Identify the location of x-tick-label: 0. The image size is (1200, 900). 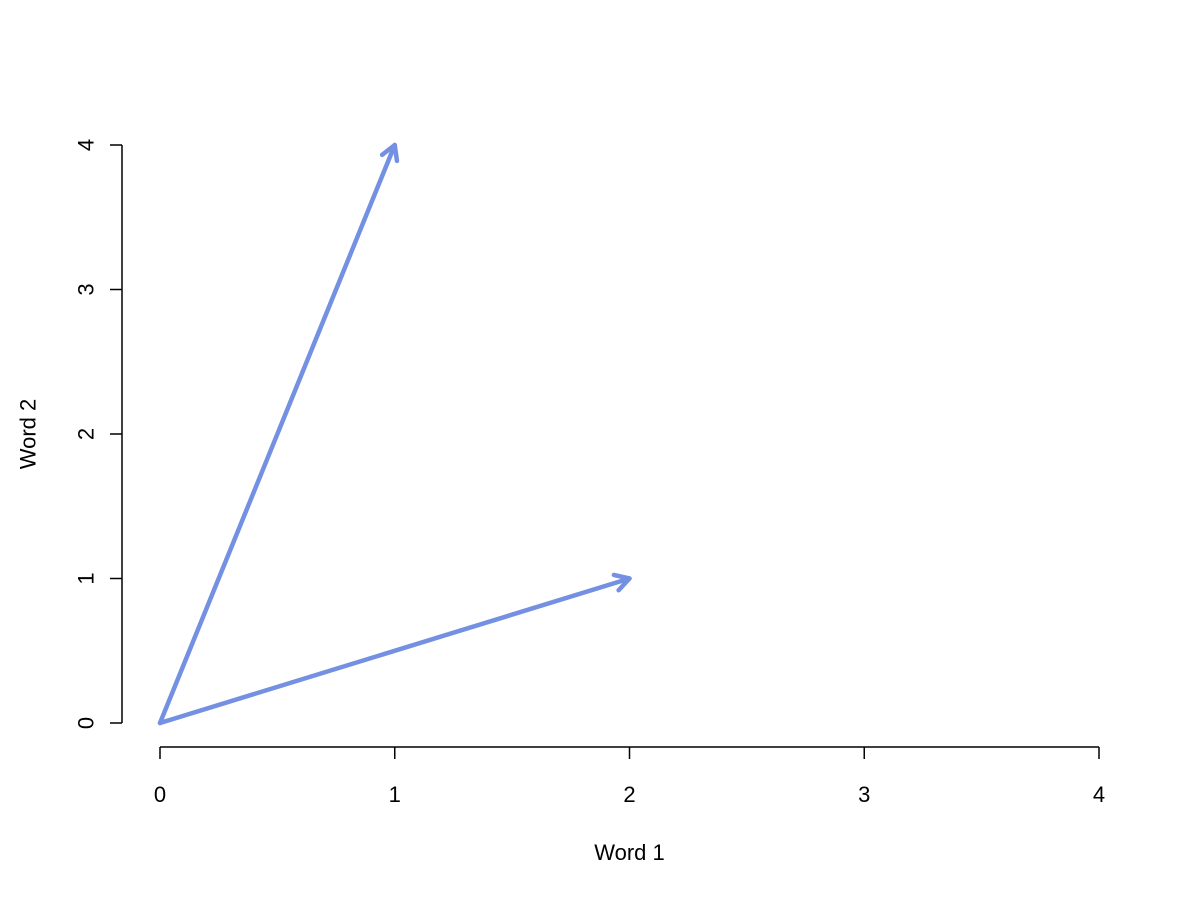
(160, 794).